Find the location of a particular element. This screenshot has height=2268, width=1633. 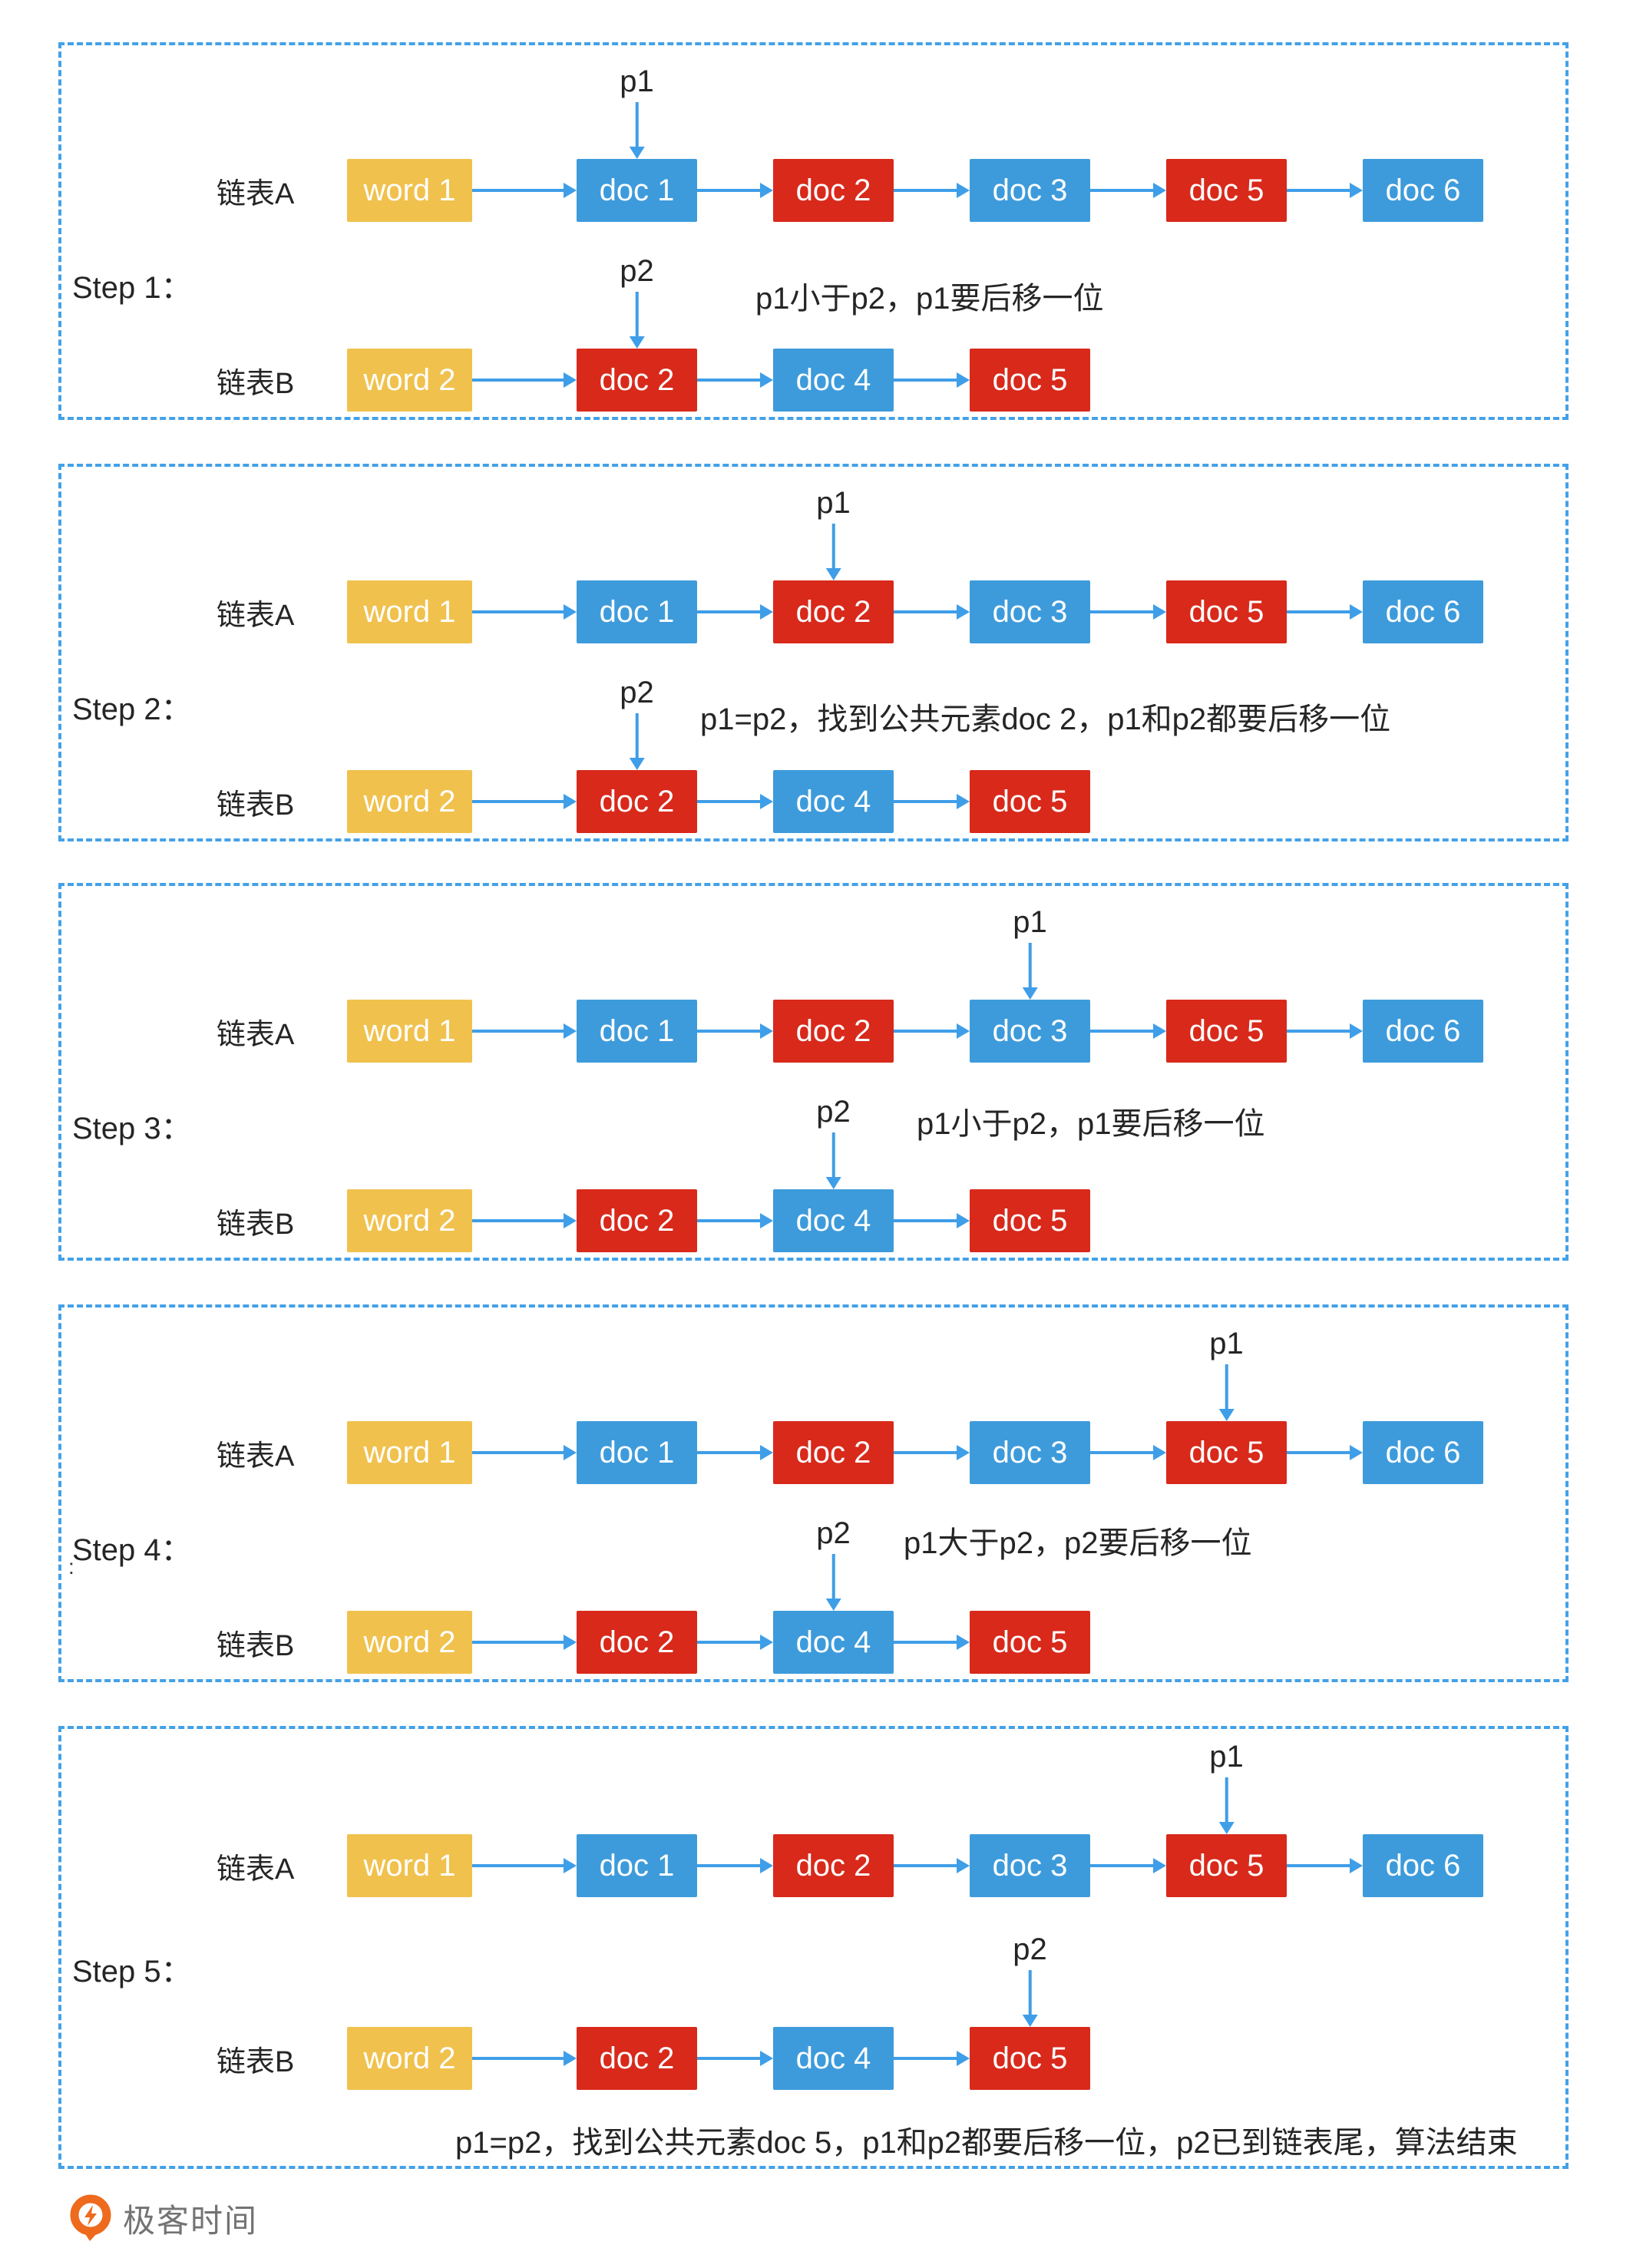

step-label: Step 2： is located at coordinates (132, 709).